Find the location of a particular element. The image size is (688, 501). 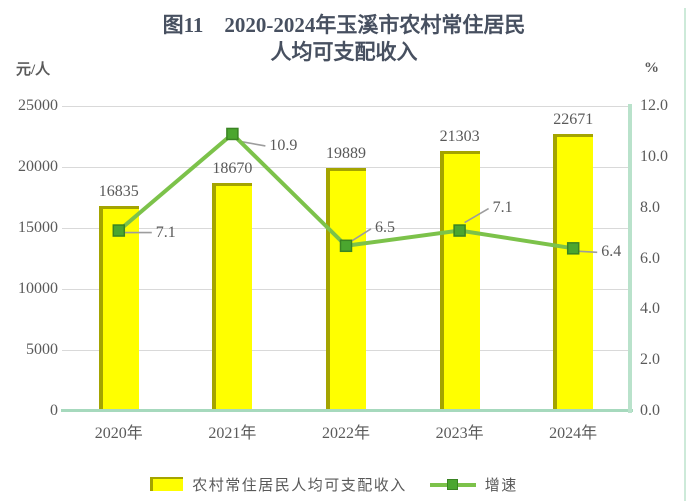

right-axis-tick: 8.0 is located at coordinates (650, 207).